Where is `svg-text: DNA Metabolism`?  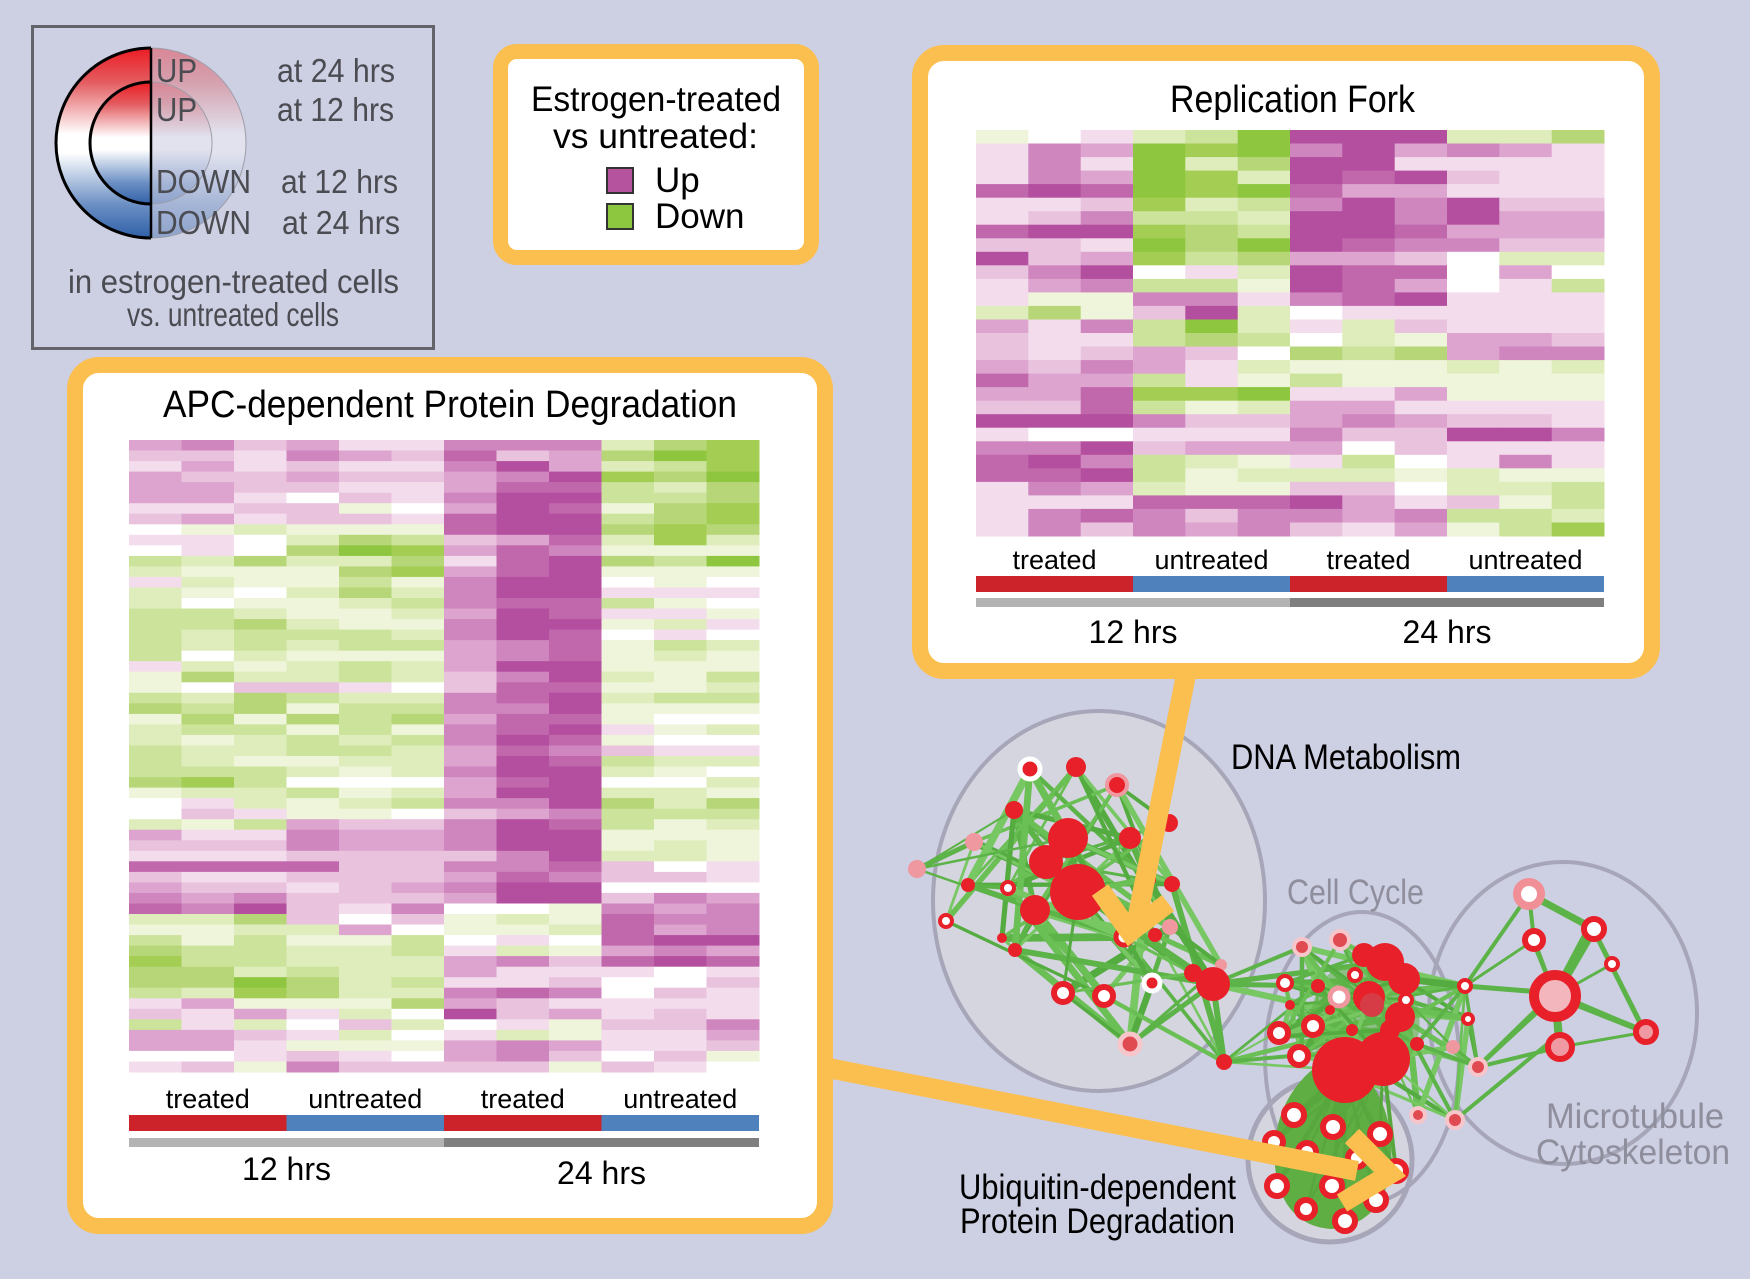
svg-text: DNA Metabolism is located at coordinates (1346, 757).